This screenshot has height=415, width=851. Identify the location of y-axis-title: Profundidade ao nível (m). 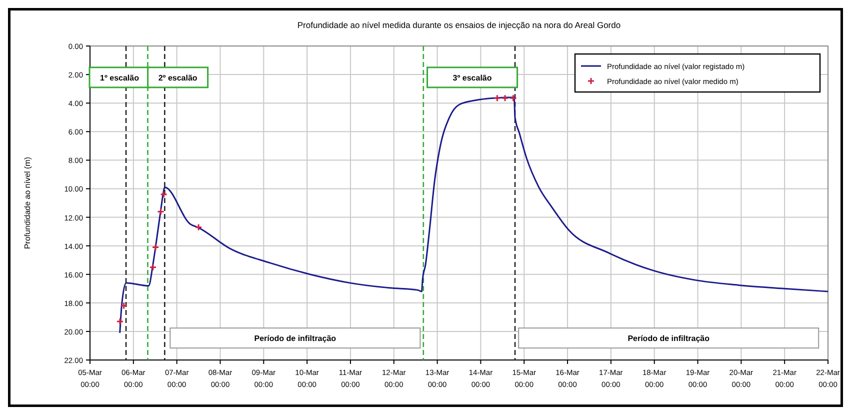
(27, 203).